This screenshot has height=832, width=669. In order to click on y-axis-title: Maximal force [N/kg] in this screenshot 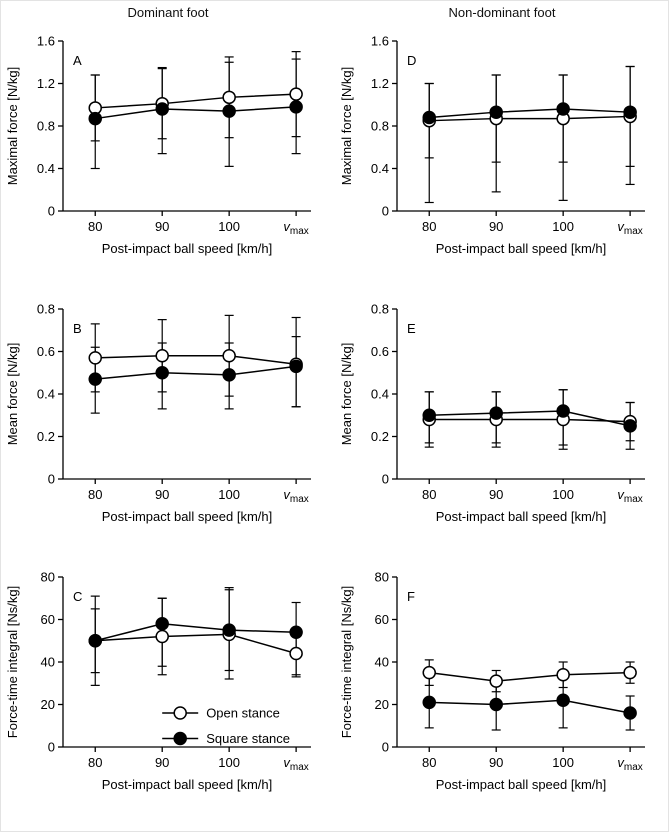, I will do `click(12, 126)`.